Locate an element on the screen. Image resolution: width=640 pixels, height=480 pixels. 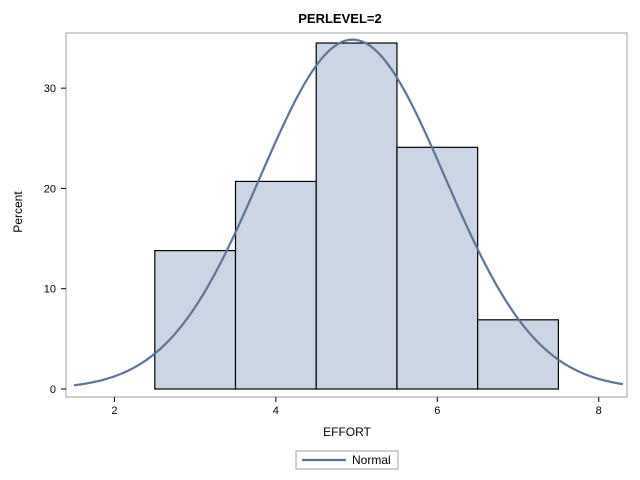
x-tick-label-6: 6 is located at coordinates (437, 411).